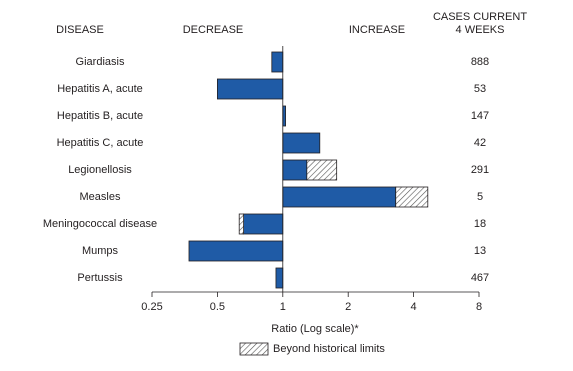 The height and width of the screenshot is (371, 573). I want to click on x-tick-label: 2, so click(348, 307).